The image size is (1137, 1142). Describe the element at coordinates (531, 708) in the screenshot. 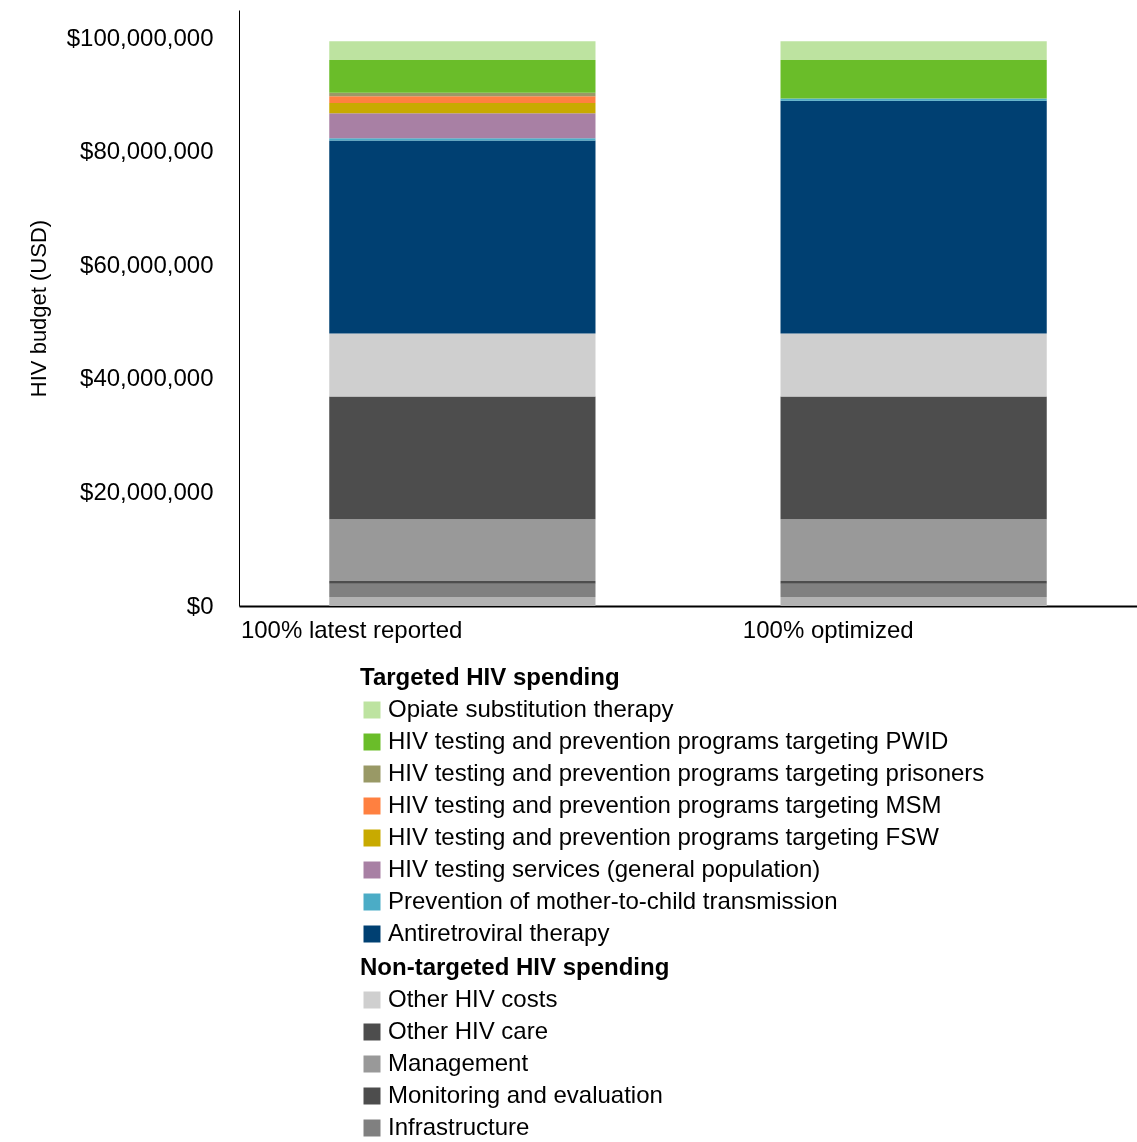

I see `legend-label: Opiate substitution therapy` at that location.